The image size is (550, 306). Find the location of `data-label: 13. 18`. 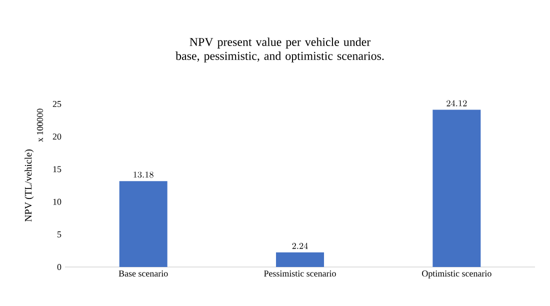

data-label: 13. 18 is located at coordinates (144, 175).